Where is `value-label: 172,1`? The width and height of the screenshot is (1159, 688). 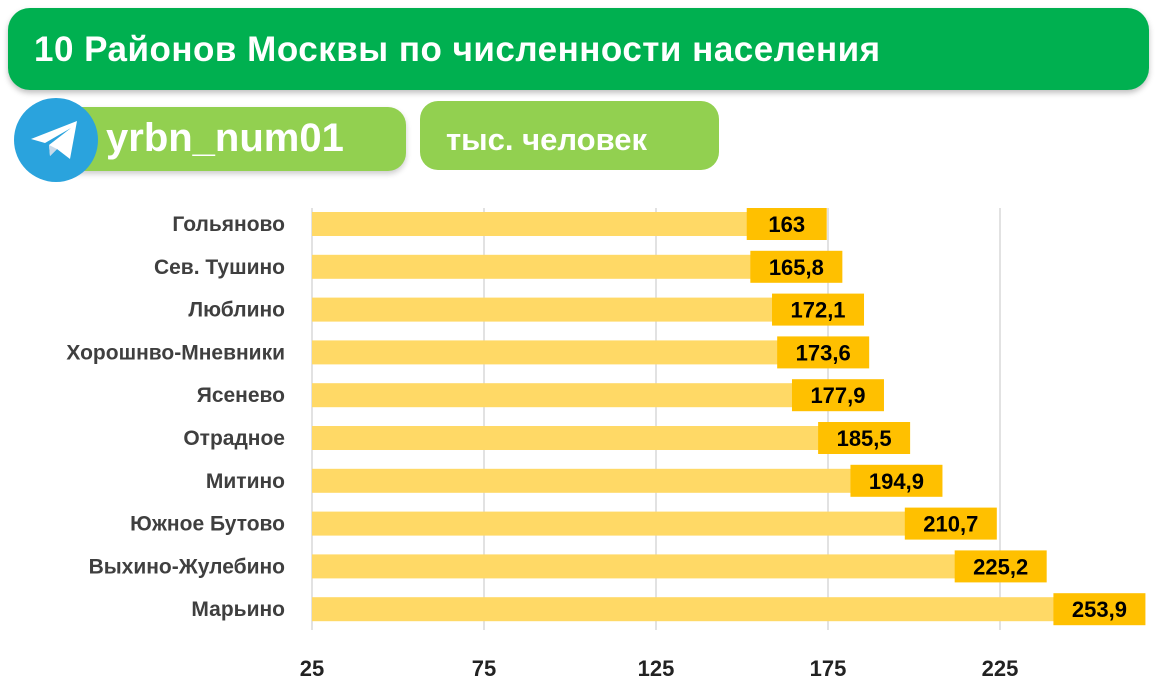
value-label: 172,1 is located at coordinates (817, 310).